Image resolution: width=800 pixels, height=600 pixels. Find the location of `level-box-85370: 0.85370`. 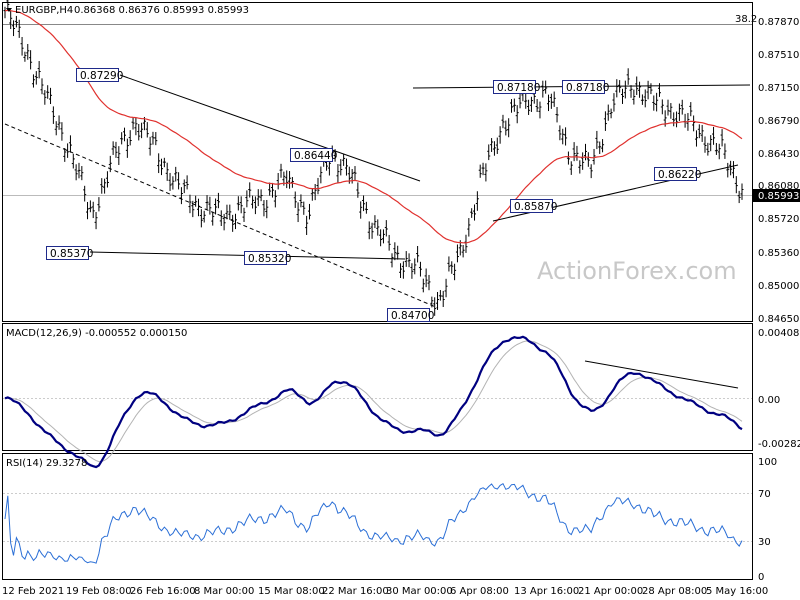

level-box-85370: 0.85370 is located at coordinates (69, 253).